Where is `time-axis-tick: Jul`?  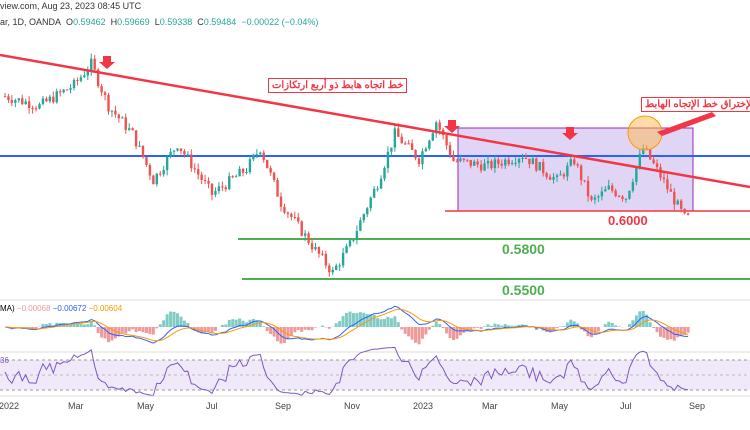 time-axis-tick: Jul is located at coordinates (626, 406).